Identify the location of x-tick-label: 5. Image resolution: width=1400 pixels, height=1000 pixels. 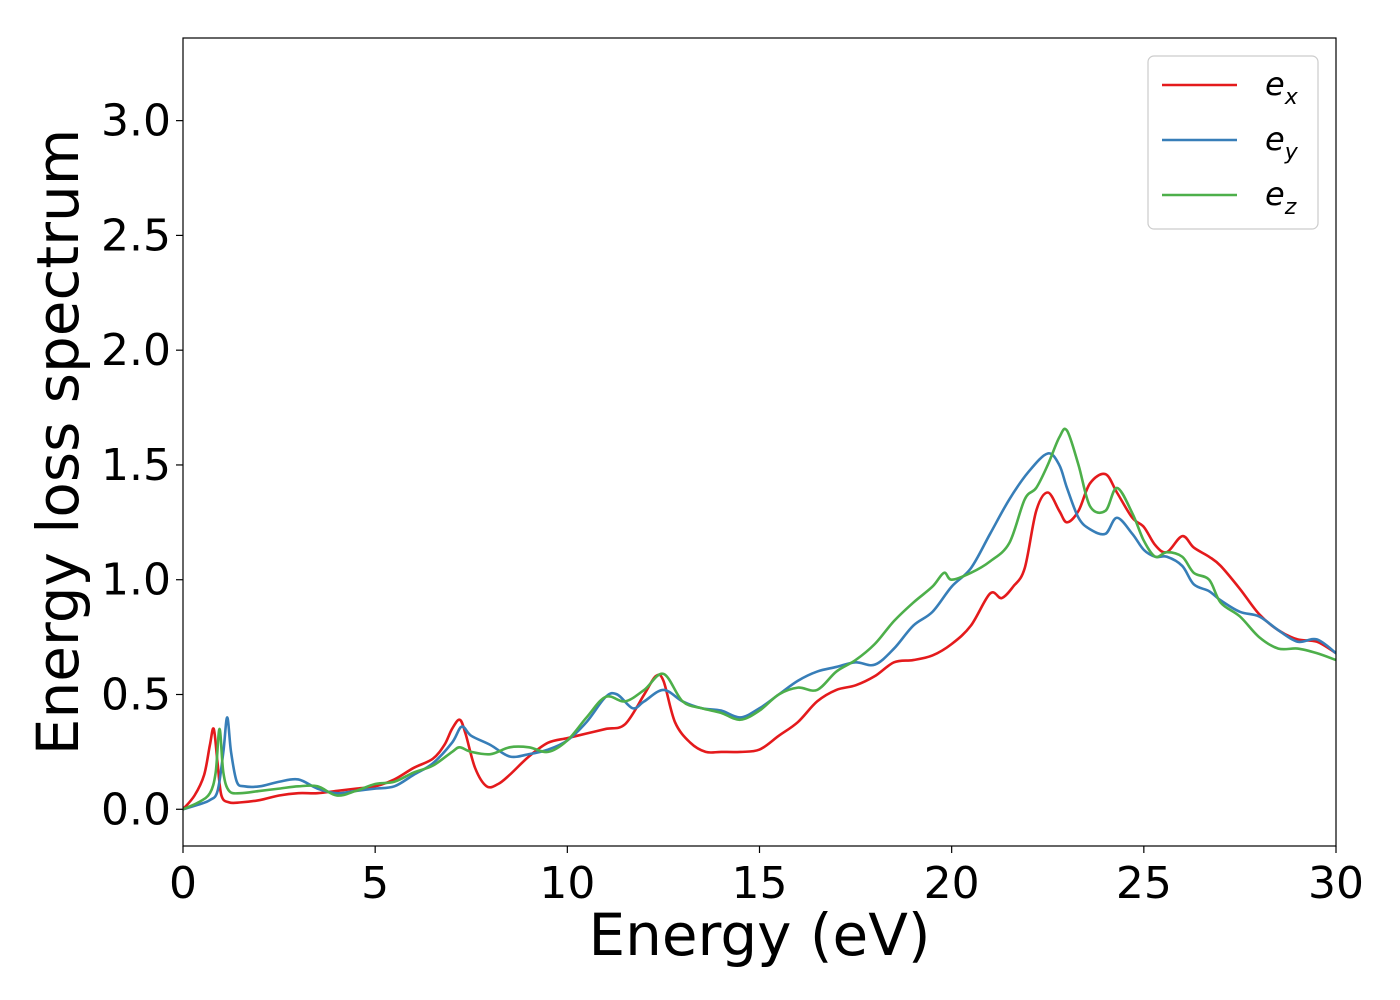
(375, 883).